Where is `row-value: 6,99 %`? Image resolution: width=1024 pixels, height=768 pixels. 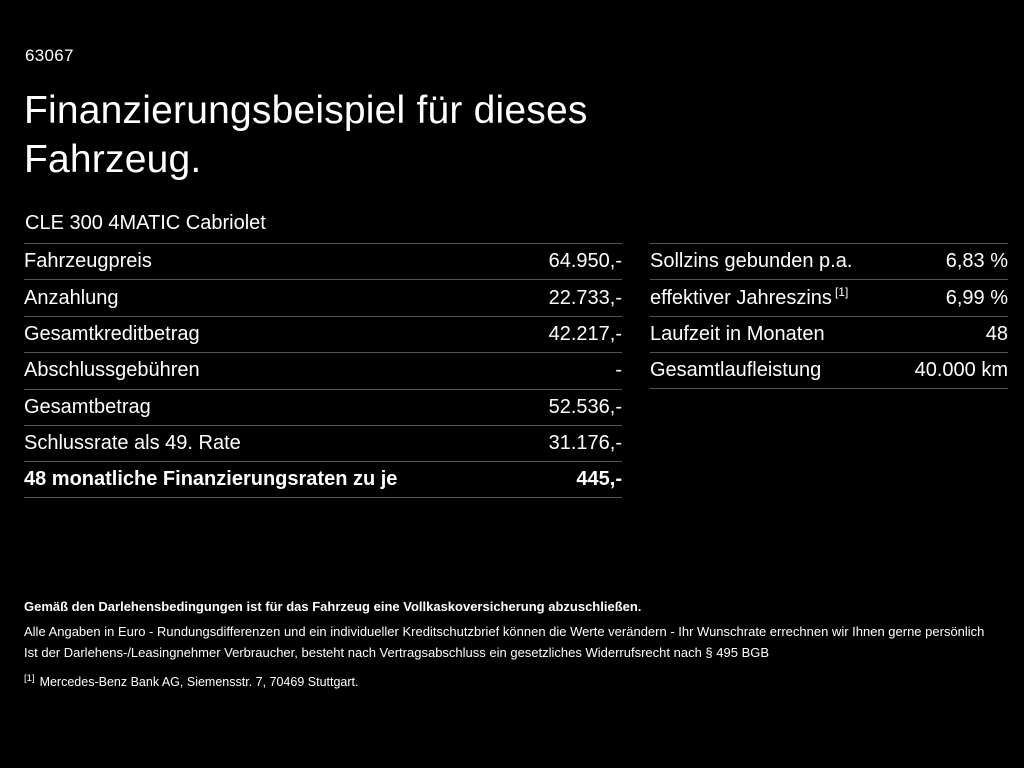 row-value: 6,99 % is located at coordinates (976, 297).